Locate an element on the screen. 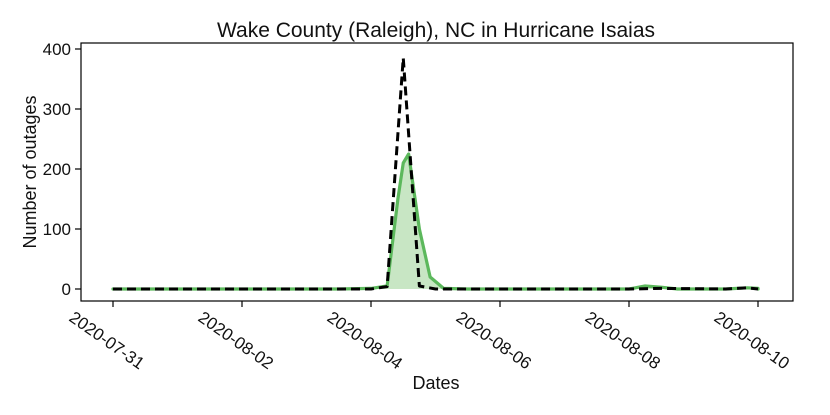  x-tick-label: 2020-08-04 is located at coordinates (365, 340).